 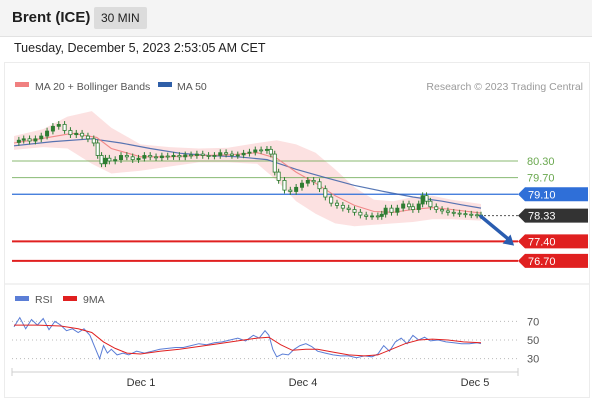 What do you see at coordinates (475, 383) in the screenshot?
I see `x-tick-dec5: Dec 5` at bounding box center [475, 383].